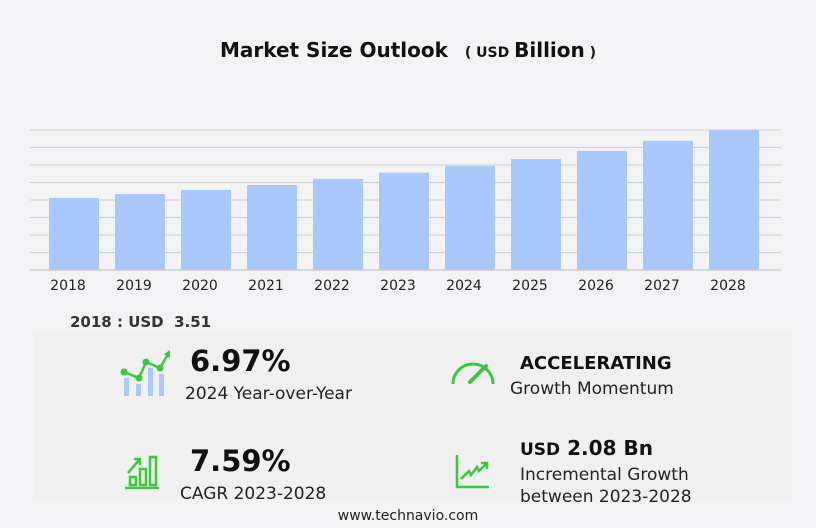 Image resolution: width=816 pixels, height=528 pixels. Describe the element at coordinates (268, 394) in the screenshot. I see `yoy-label: 2024 Year-over-Year` at that location.